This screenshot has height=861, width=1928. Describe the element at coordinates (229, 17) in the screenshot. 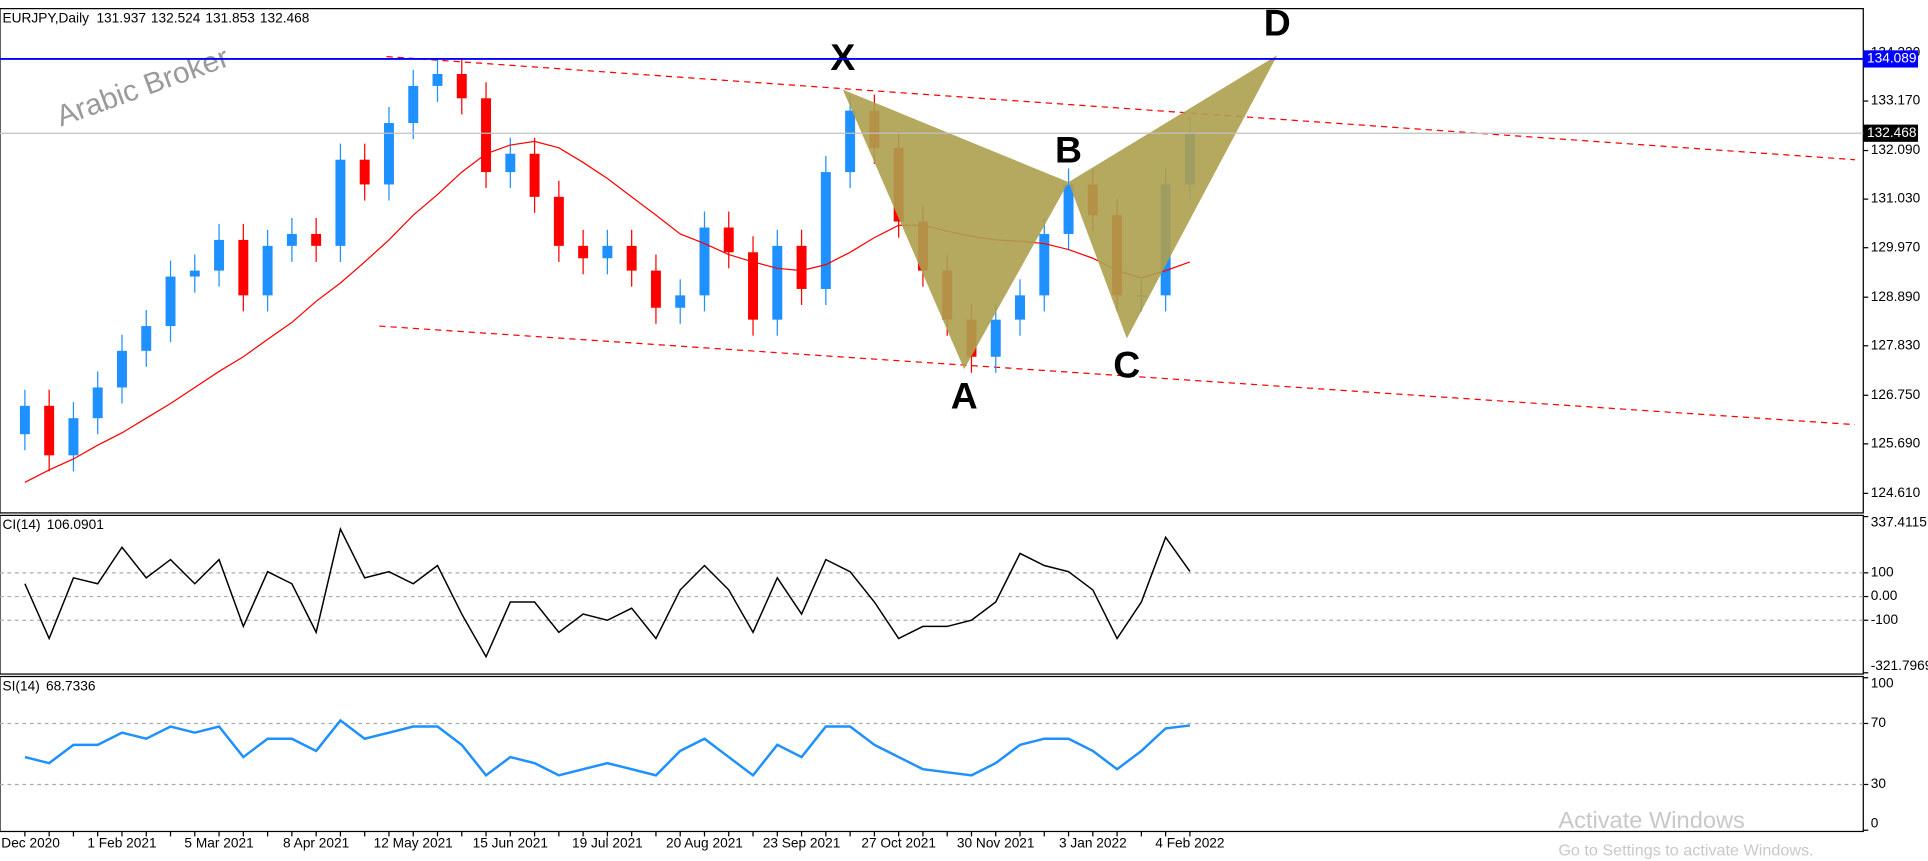

I see `ohlc-value: 131.853` at that location.